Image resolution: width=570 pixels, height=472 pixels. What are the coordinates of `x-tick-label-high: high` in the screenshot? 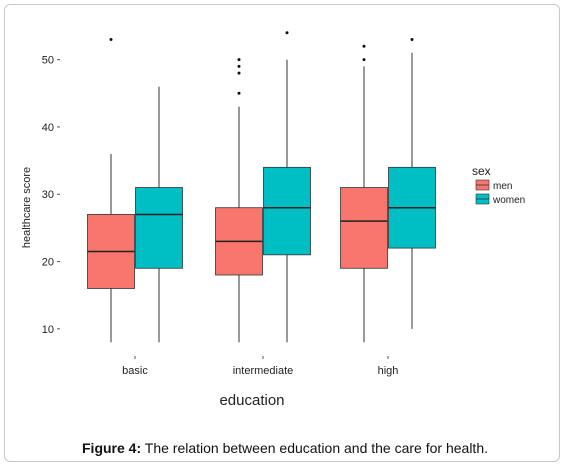 It's located at (388, 371).